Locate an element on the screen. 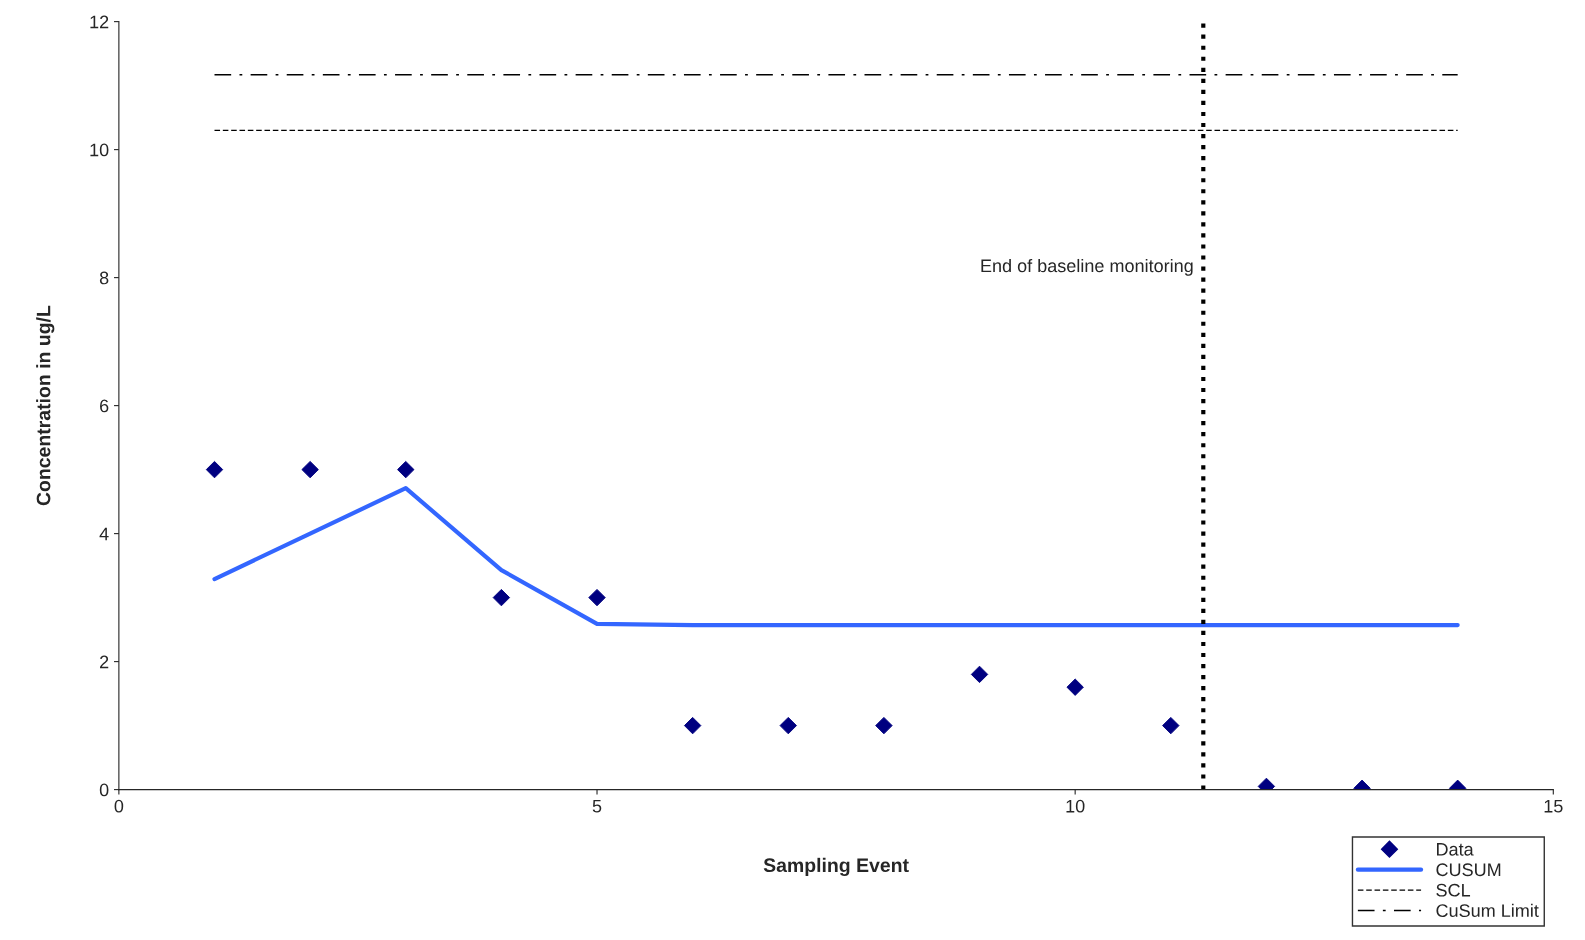 This screenshot has height=940, width=1585. y-tick-label: 8 is located at coordinates (104, 278).